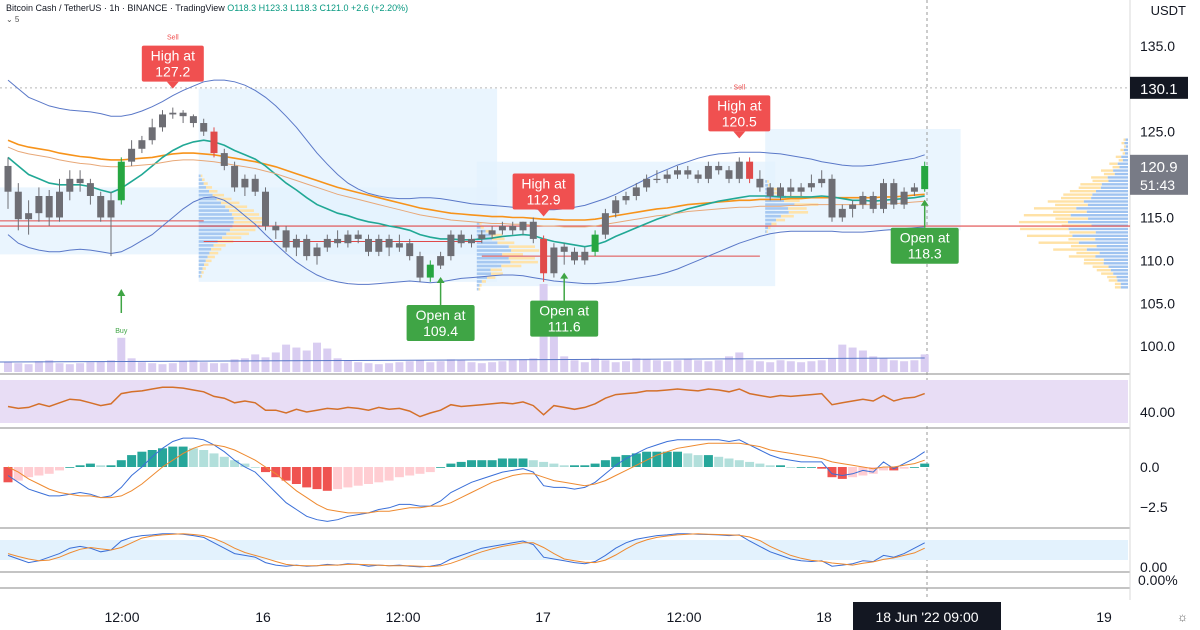 This screenshot has width=1200, height=630. What do you see at coordinates (608, 616) in the screenshot?
I see `time-axis: 12:00 16 12:00 17 12:00 18 19 18 Jun '22 09:00` at bounding box center [608, 616].